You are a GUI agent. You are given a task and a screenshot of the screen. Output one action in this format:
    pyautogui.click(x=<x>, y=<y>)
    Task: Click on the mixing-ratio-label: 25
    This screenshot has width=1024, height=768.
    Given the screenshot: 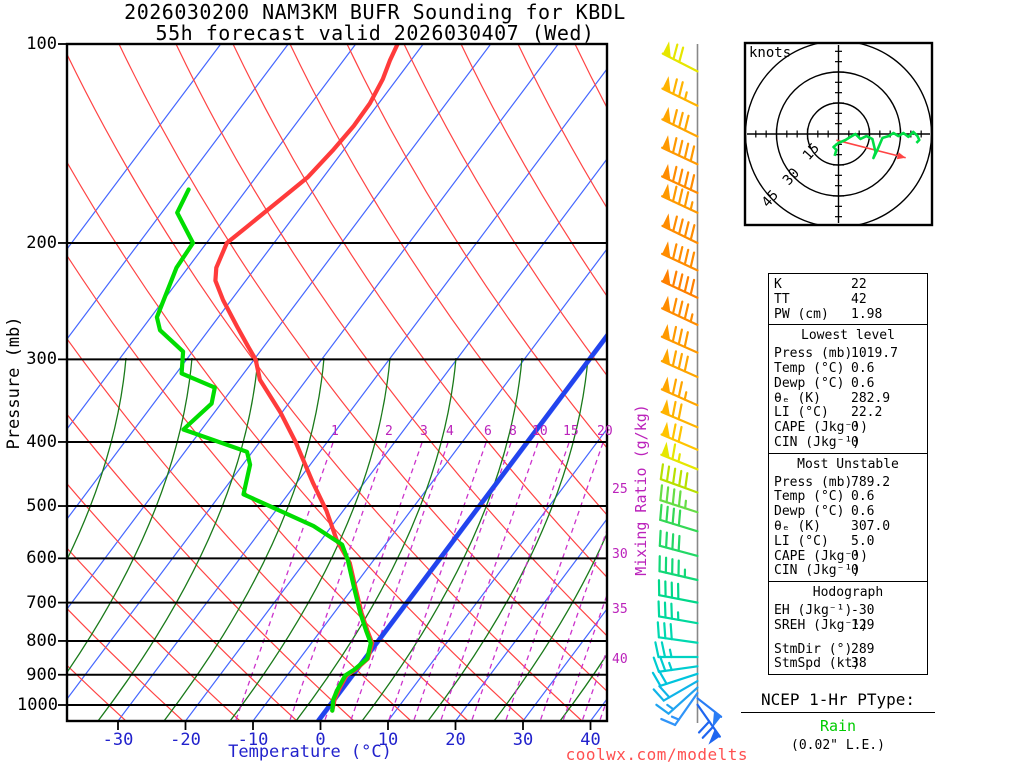 What is the action you would take?
    pyautogui.click(x=620, y=489)
    